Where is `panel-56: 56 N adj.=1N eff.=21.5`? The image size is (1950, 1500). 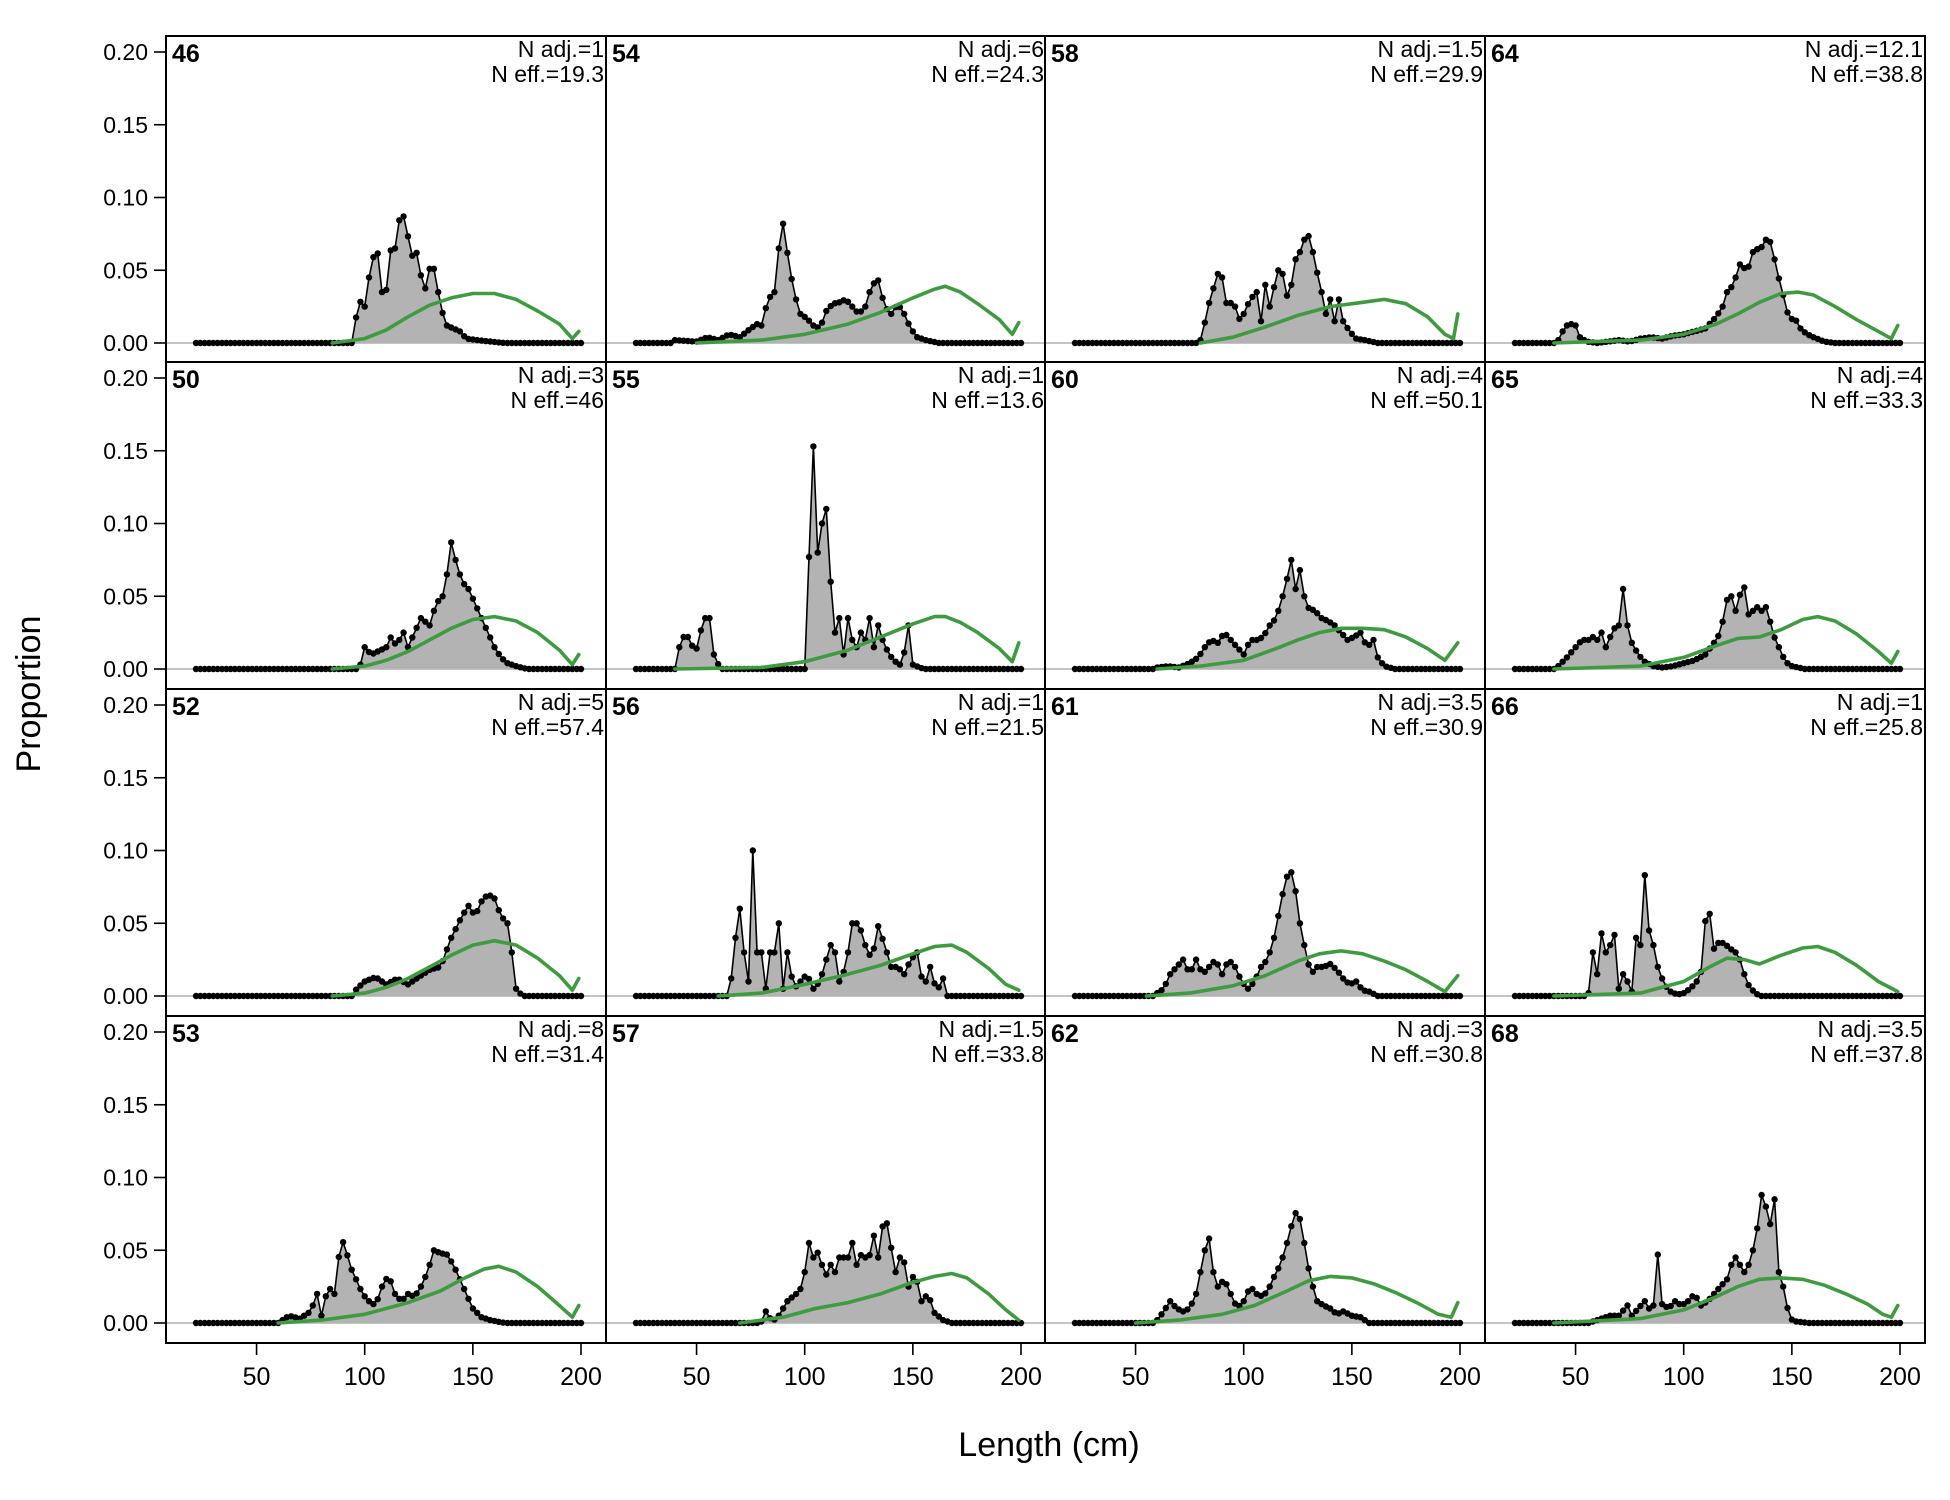 panel-56: 56 N adj.=1N eff.=21.5 is located at coordinates (826, 844).